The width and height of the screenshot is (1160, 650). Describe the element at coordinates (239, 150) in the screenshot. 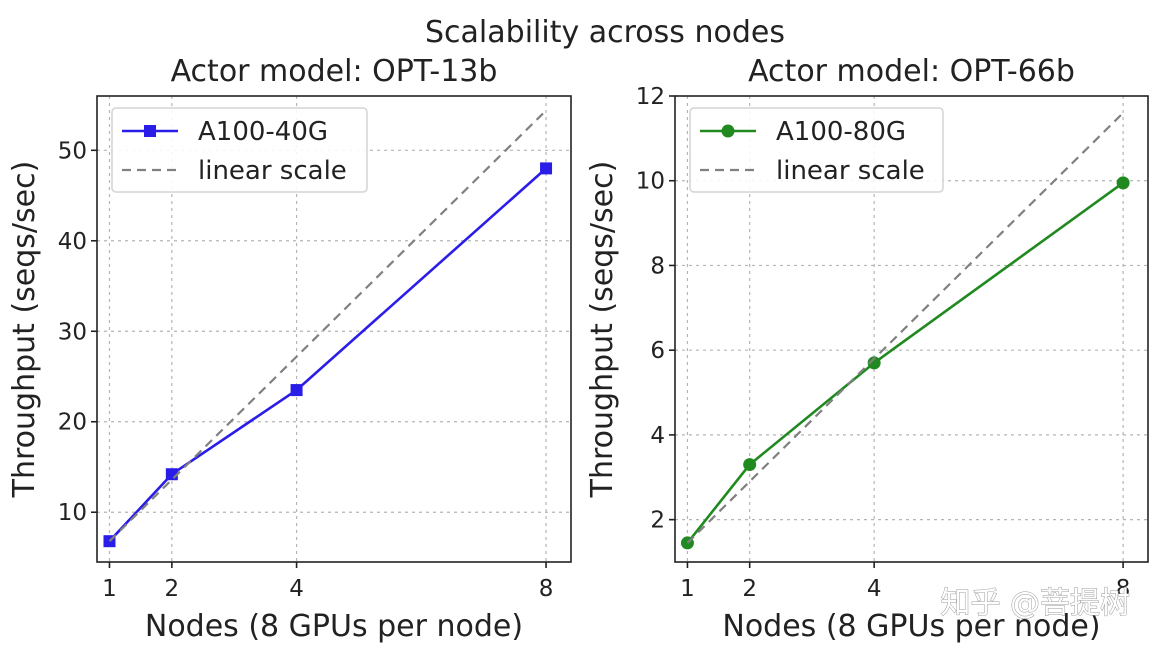

I see `legend: A100-40G linear scale` at that location.